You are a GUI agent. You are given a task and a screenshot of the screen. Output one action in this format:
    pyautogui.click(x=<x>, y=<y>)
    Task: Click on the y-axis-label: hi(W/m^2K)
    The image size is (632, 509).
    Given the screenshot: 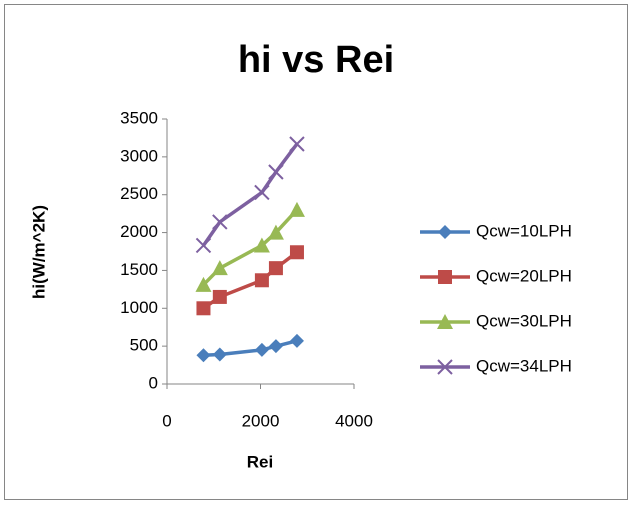 What is the action you would take?
    pyautogui.click(x=38, y=252)
    